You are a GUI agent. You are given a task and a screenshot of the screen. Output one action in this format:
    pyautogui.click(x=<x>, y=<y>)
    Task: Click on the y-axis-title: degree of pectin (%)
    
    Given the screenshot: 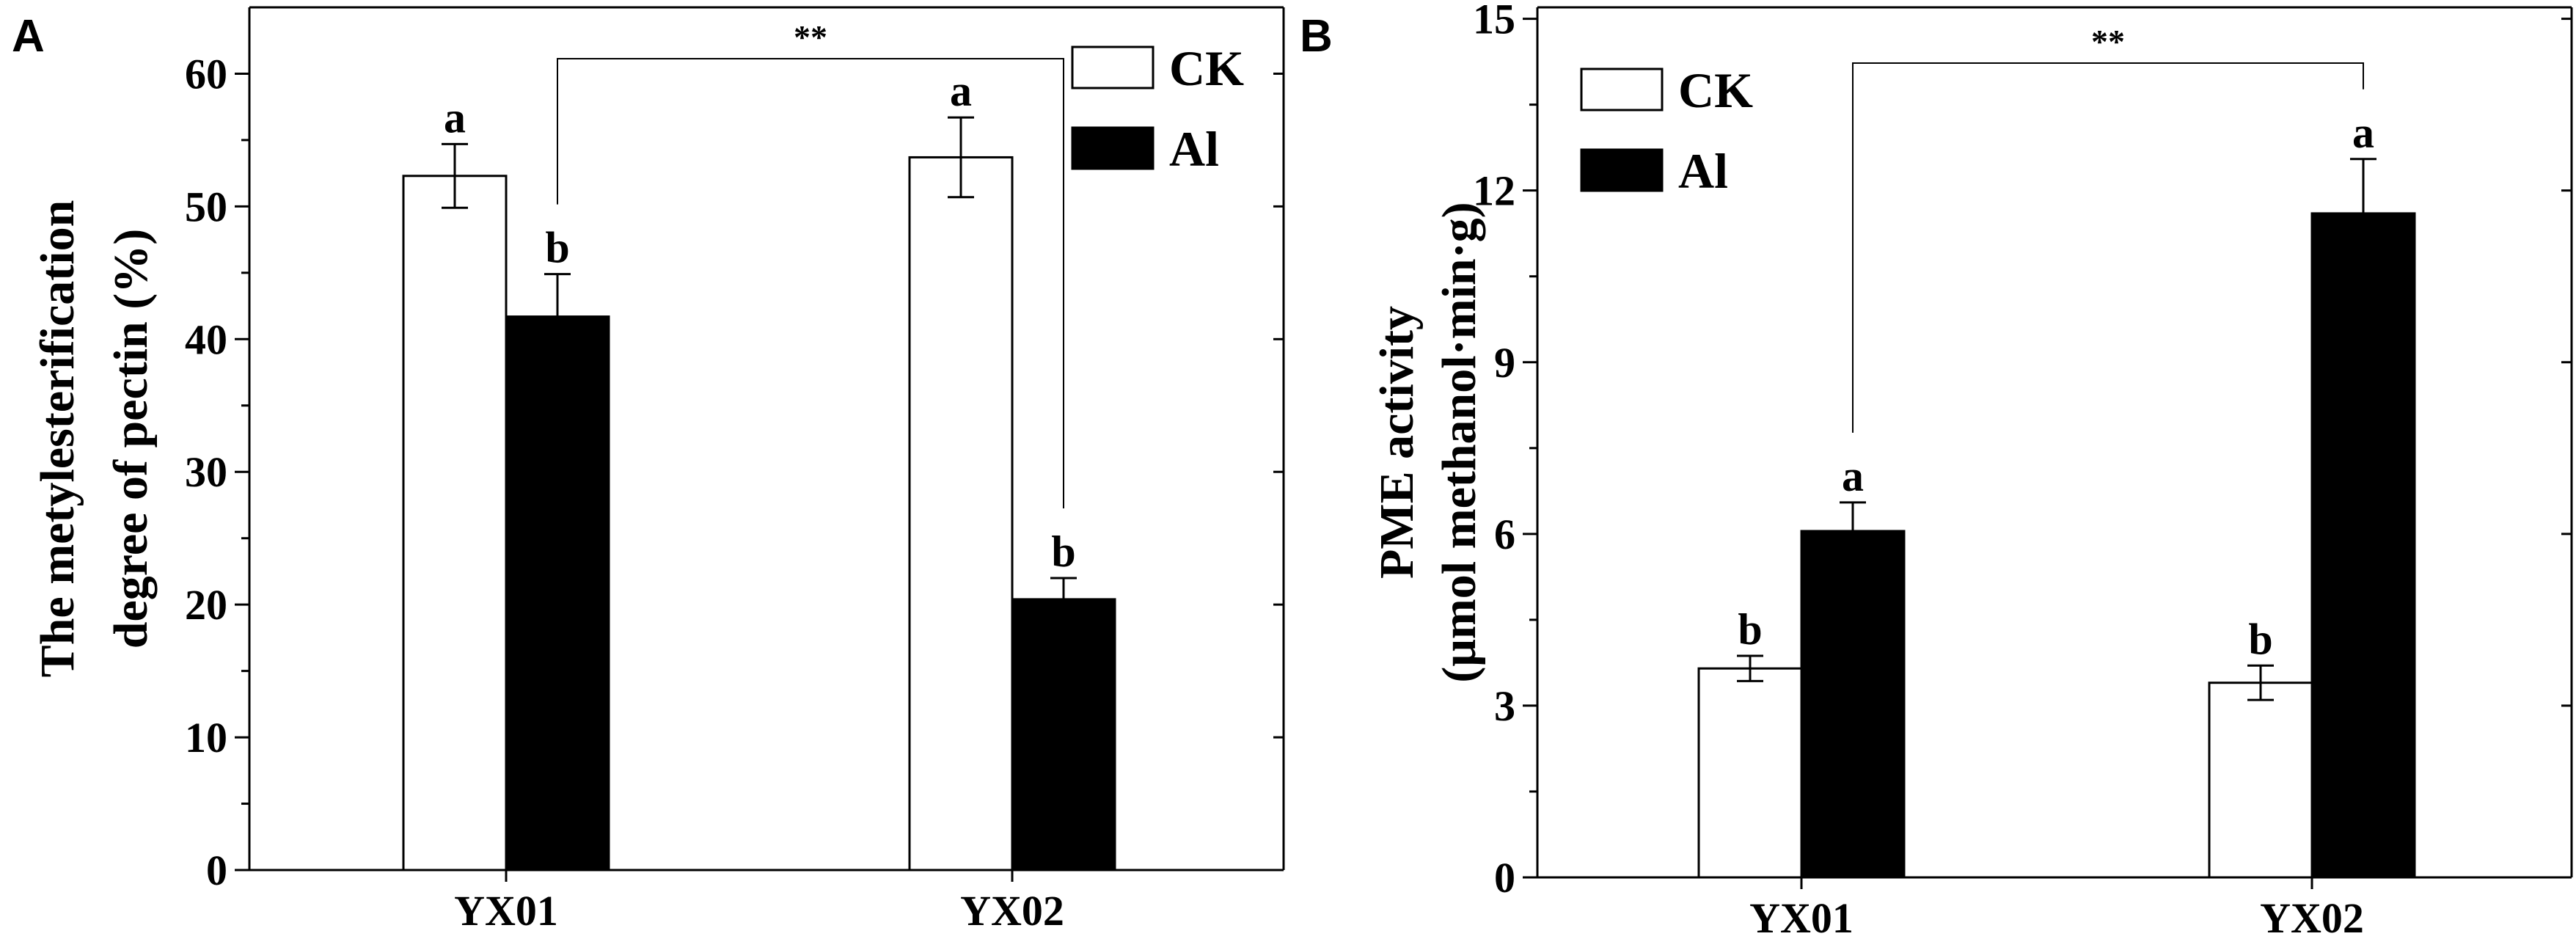 What is the action you would take?
    pyautogui.click(x=131, y=438)
    